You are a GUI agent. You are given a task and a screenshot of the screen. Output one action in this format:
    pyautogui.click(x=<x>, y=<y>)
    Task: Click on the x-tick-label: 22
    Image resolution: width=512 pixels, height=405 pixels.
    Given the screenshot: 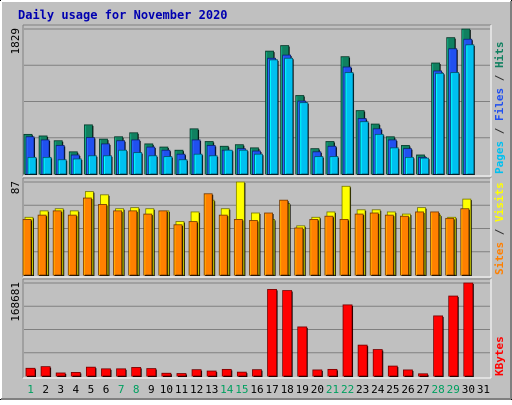 What is the action you would take?
    pyautogui.click(x=347, y=389)
    